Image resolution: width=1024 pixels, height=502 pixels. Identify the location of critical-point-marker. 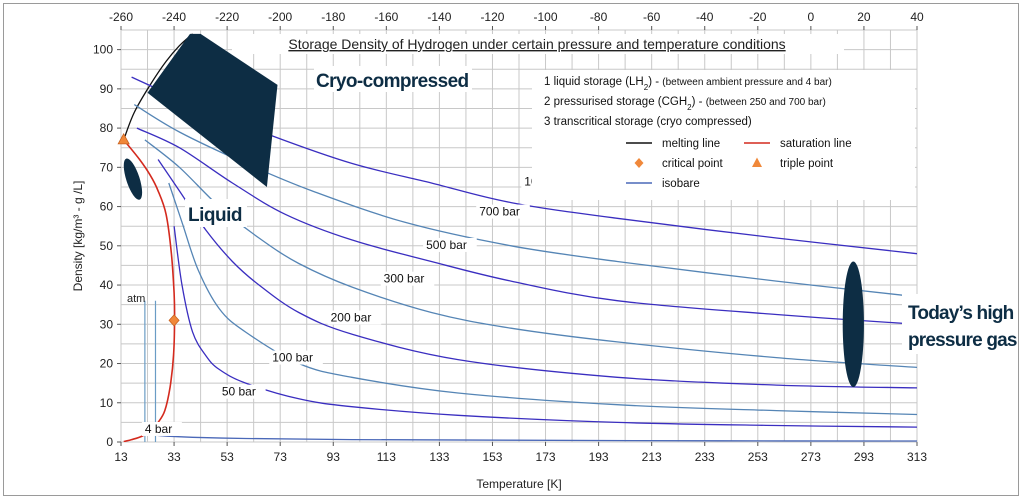
(174, 320).